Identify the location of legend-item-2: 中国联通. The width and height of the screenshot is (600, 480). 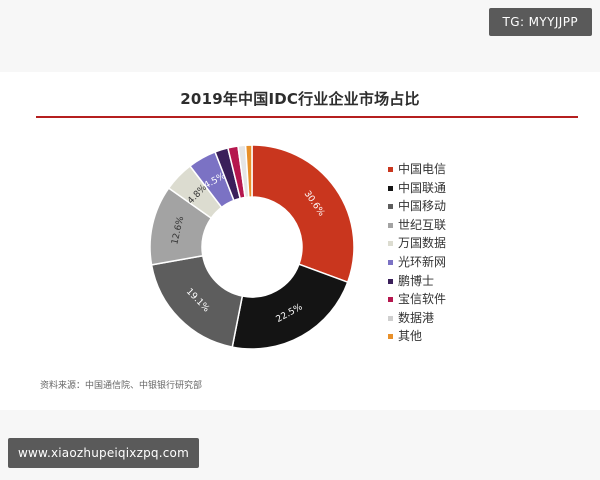
(478, 188).